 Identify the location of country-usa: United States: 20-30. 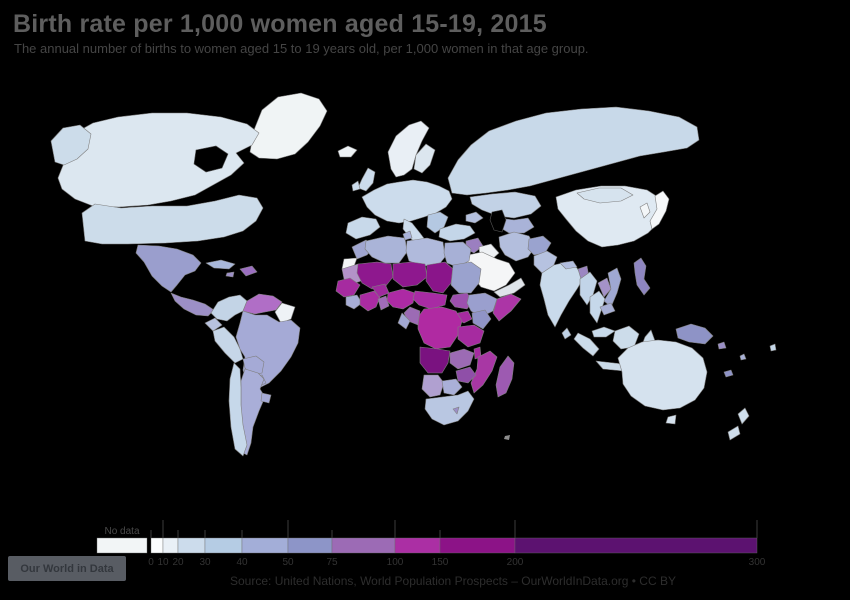
(172, 219).